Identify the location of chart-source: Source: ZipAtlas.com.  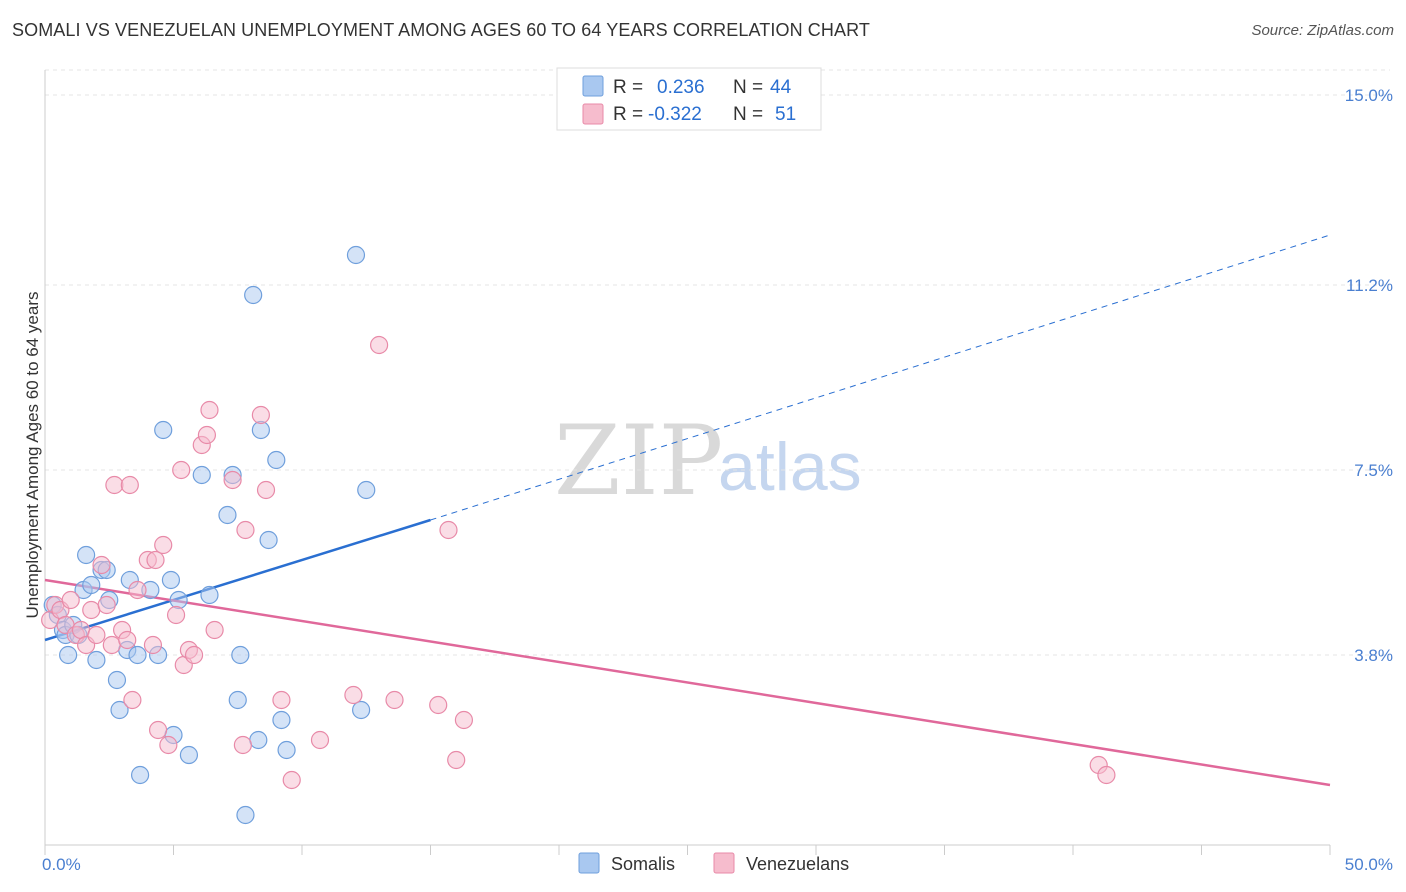
(1322, 30).